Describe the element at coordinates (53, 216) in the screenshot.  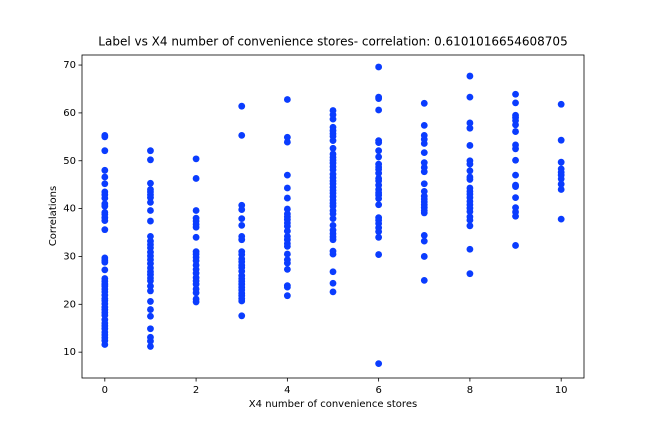
I see `y-axis-label: Correlations` at that location.